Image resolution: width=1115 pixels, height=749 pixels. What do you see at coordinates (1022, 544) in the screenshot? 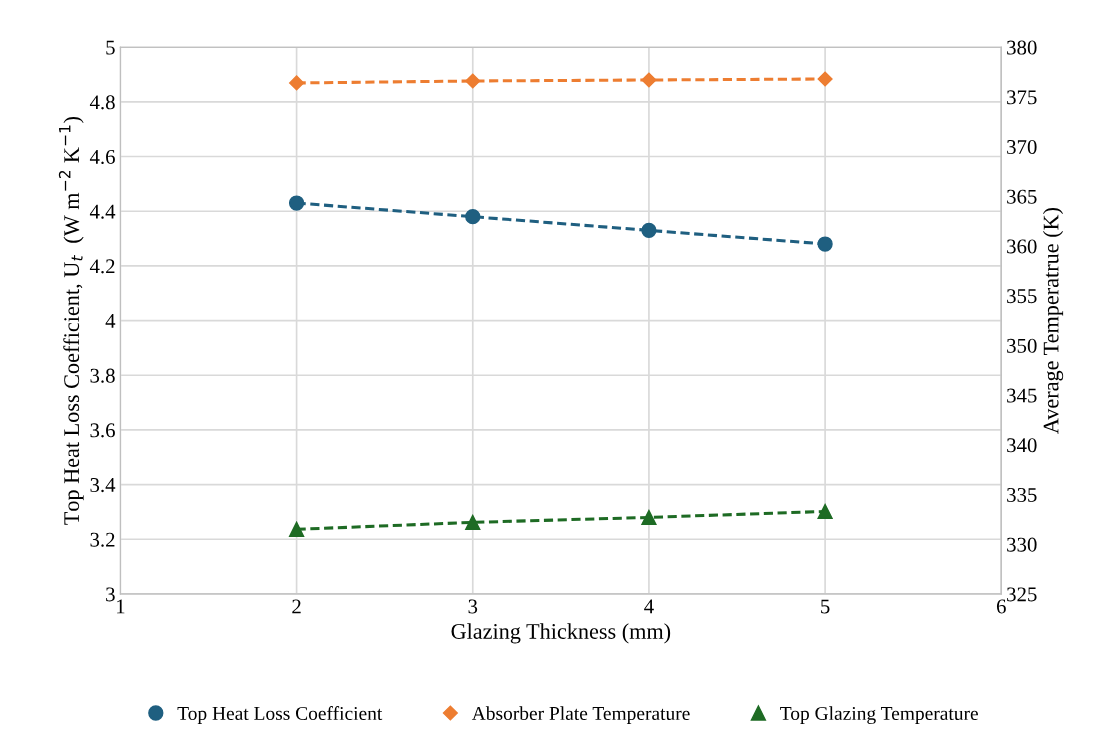
I see `y2-tick-label: 330` at bounding box center [1022, 544].